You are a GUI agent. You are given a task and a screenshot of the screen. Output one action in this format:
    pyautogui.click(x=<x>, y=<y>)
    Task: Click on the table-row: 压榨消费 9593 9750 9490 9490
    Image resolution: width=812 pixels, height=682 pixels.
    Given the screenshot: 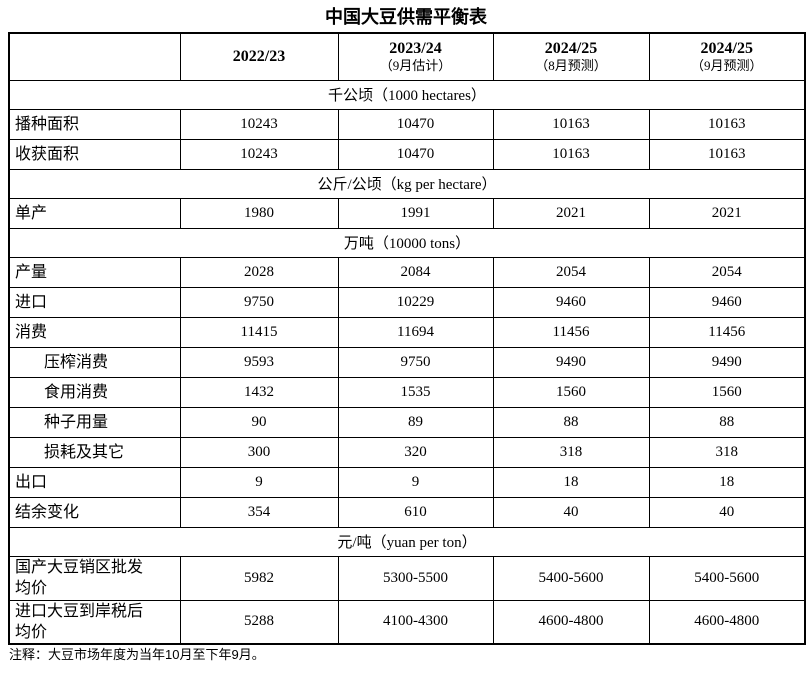 What is the action you would take?
    pyautogui.click(x=407, y=362)
    